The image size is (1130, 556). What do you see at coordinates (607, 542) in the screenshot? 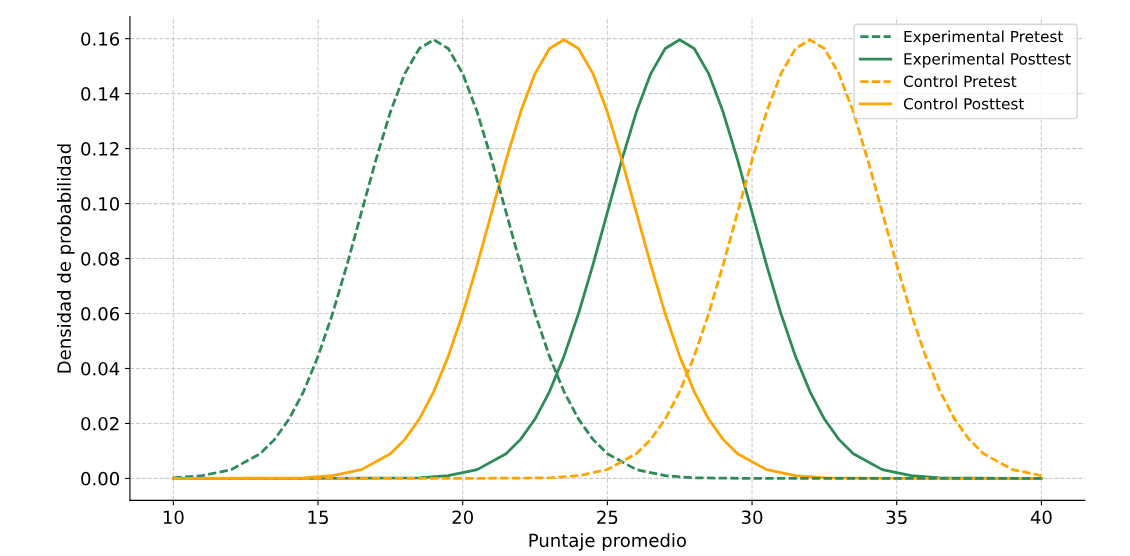
I see `x-axis-title: Puntaje promedio` at bounding box center [607, 542].